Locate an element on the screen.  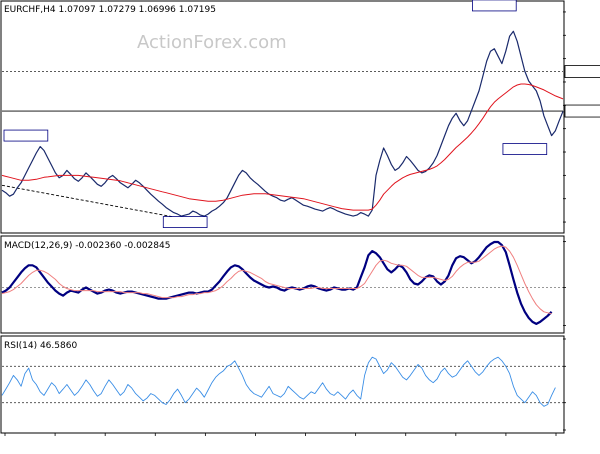
watermark: ActionForex.com is located at coordinates (212, 42).